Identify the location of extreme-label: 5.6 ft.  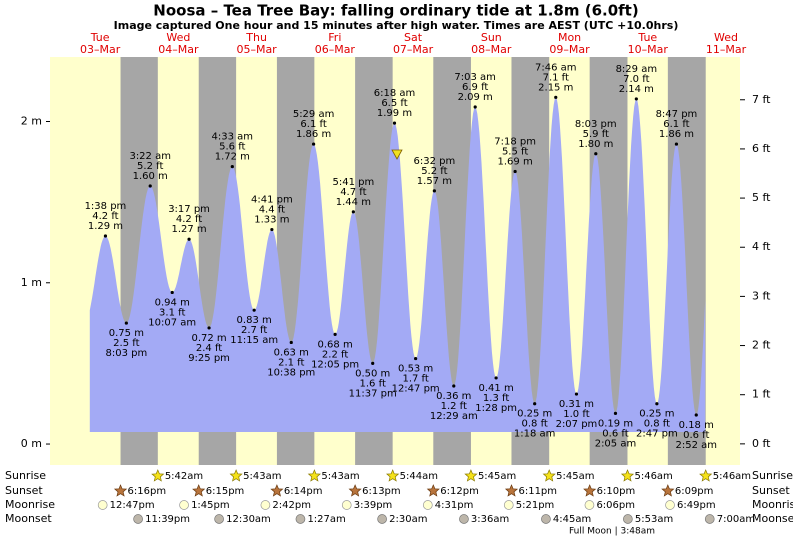
(232, 147).